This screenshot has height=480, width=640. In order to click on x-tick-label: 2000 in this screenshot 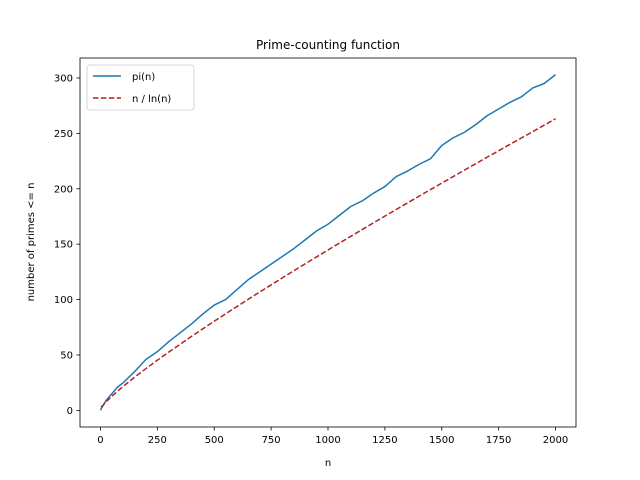, I will do `click(555, 440)`.